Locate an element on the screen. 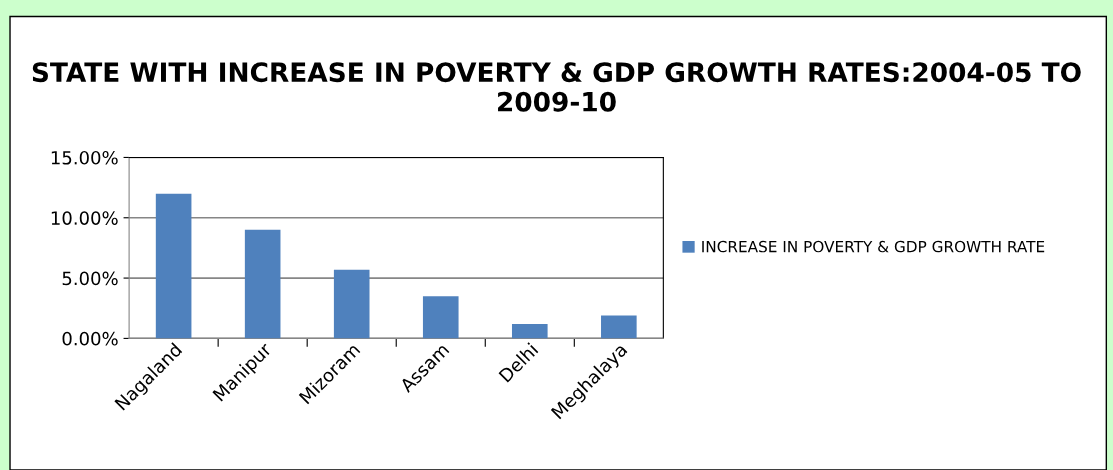 The height and width of the screenshot is (470, 1113). legend-label: INCREASE IN POVERTY & GDP GROWTH RATE is located at coordinates (873, 246).